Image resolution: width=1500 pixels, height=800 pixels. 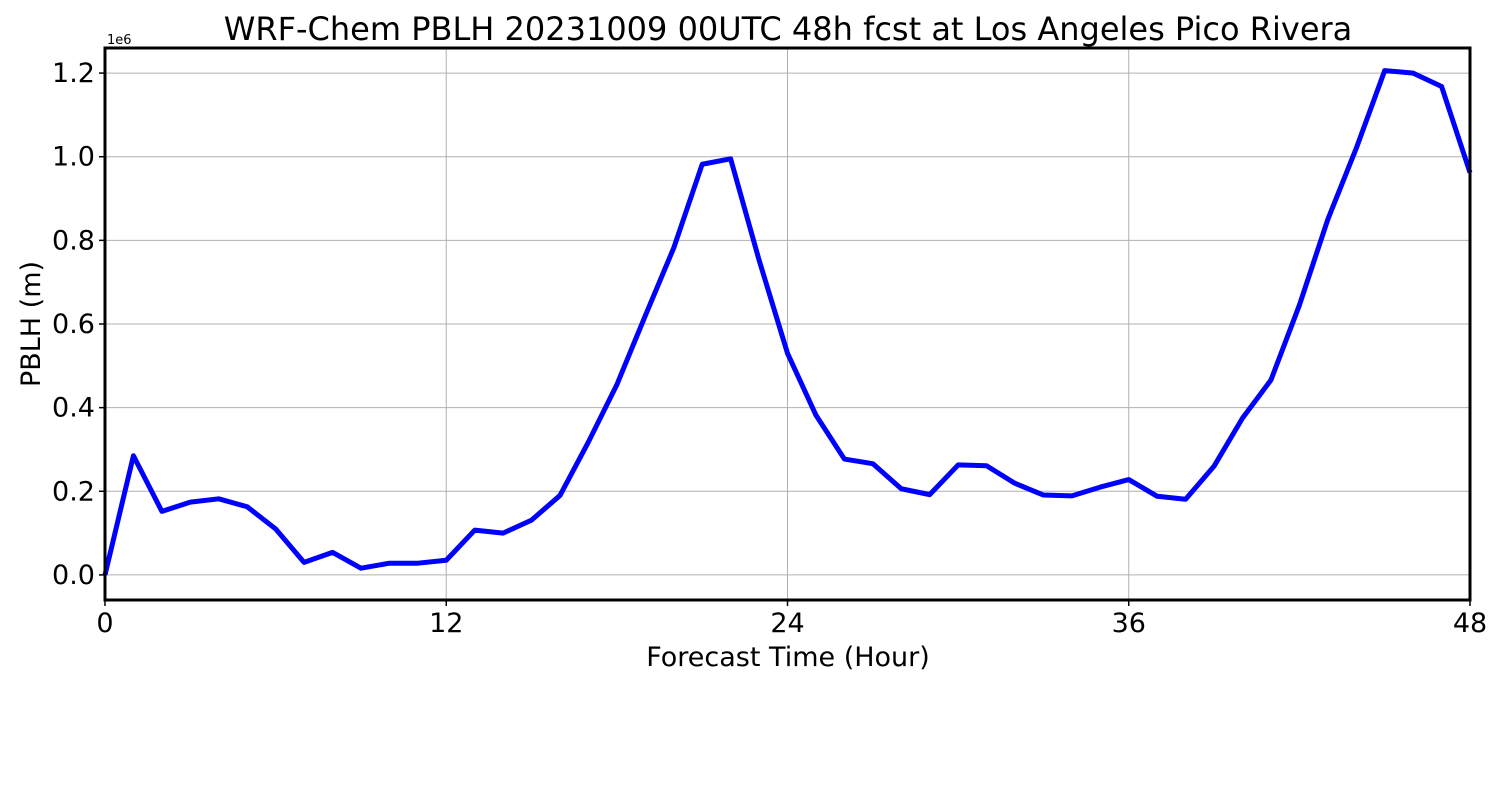 I want to click on y-axis-ticks: 0.0 0.2 0.4 0.6 0.8 1.0 1.2, so click(x=78, y=324).